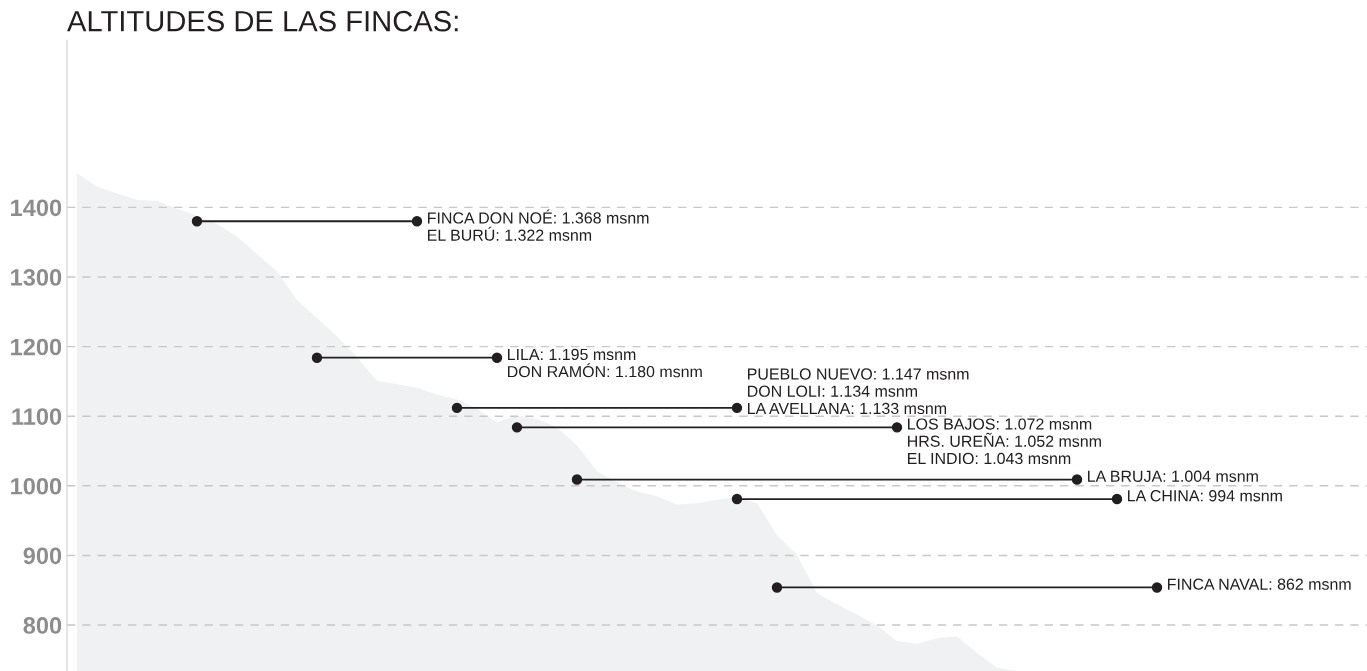 The image size is (1367, 671). What do you see at coordinates (36, 208) in the screenshot?
I see `y-tick-label: 1400` at bounding box center [36, 208].